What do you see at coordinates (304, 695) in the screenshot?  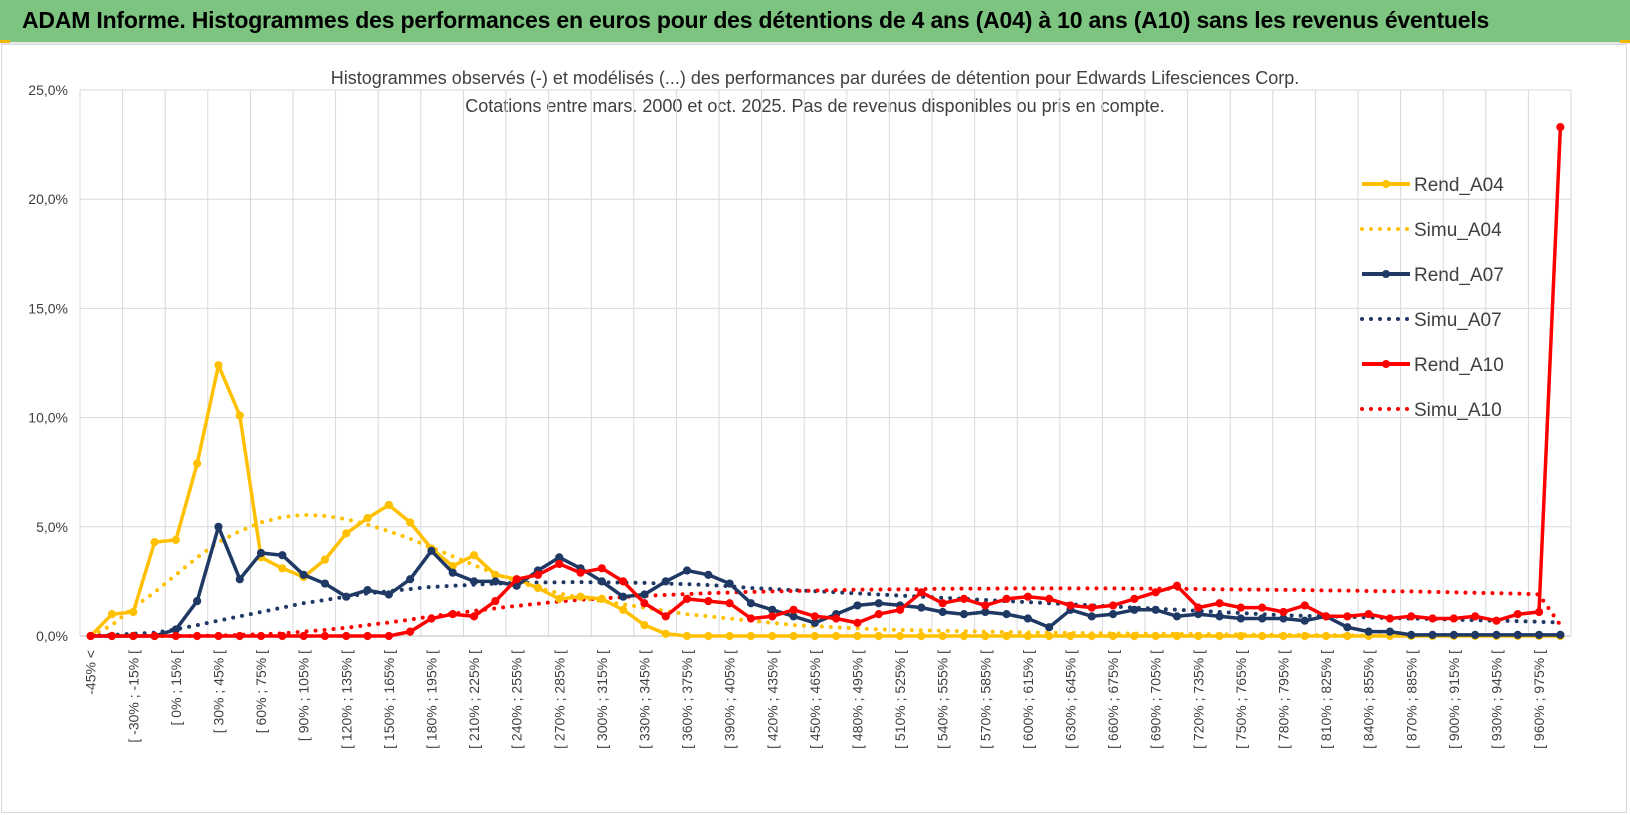 I see `x-tick-label: [ 90% ; 105% [` at bounding box center [304, 695].